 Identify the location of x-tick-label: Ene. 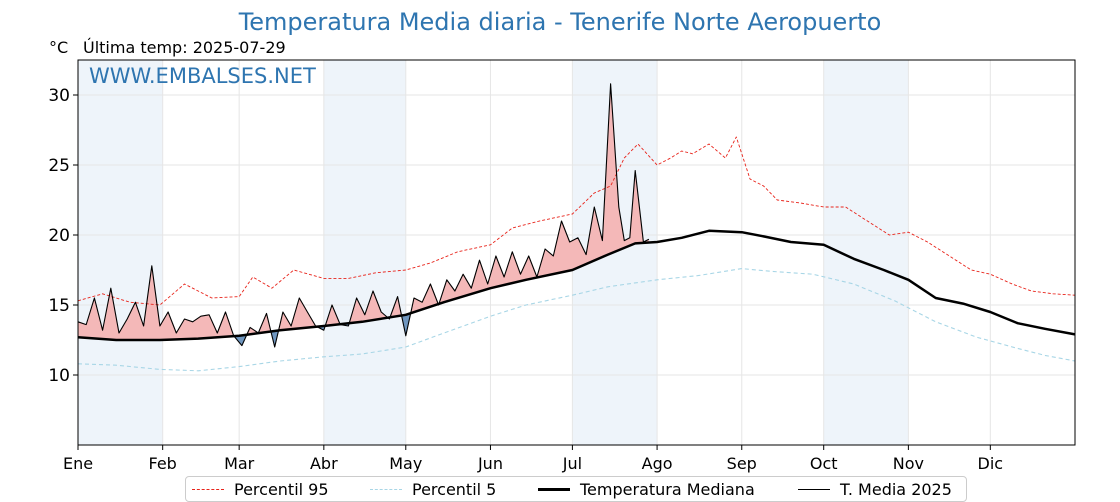
(78, 463).